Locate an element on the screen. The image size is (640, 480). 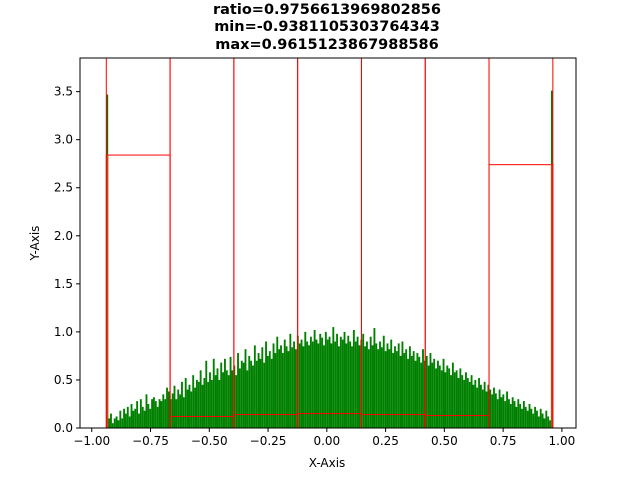
y-tick-label: 0.5 is located at coordinates (63, 380).